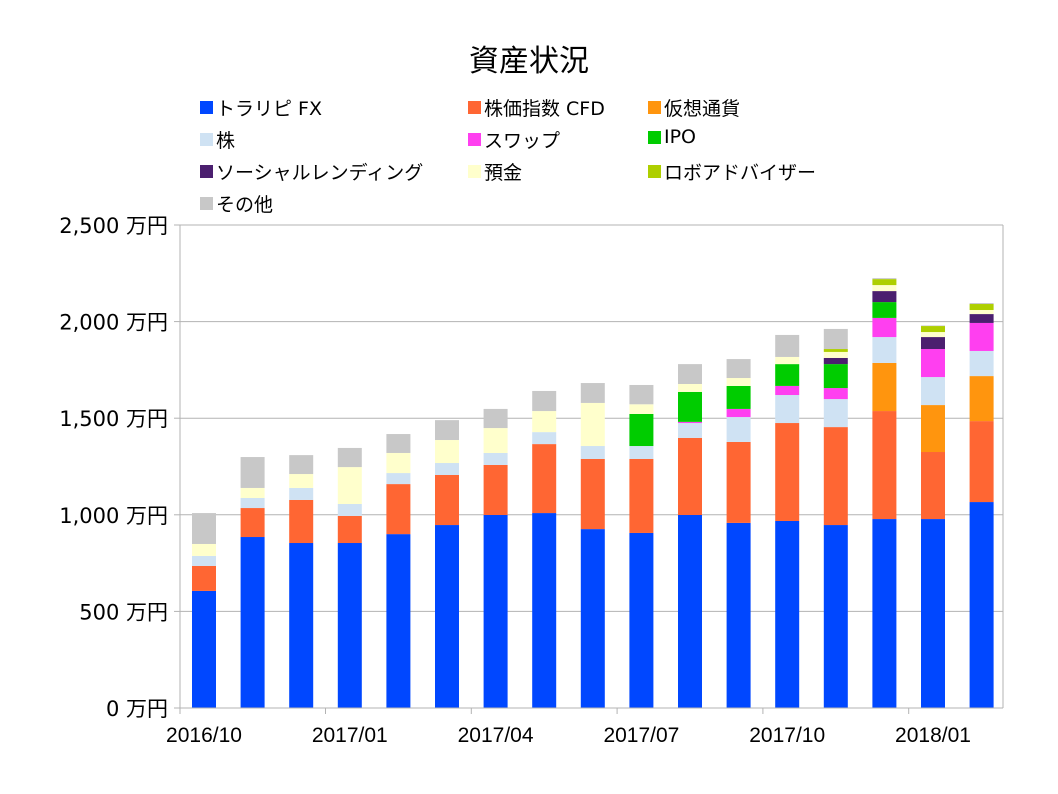  What do you see at coordinates (496, 735) in the screenshot?
I see `x-tick-label: 2017/04` at bounding box center [496, 735].